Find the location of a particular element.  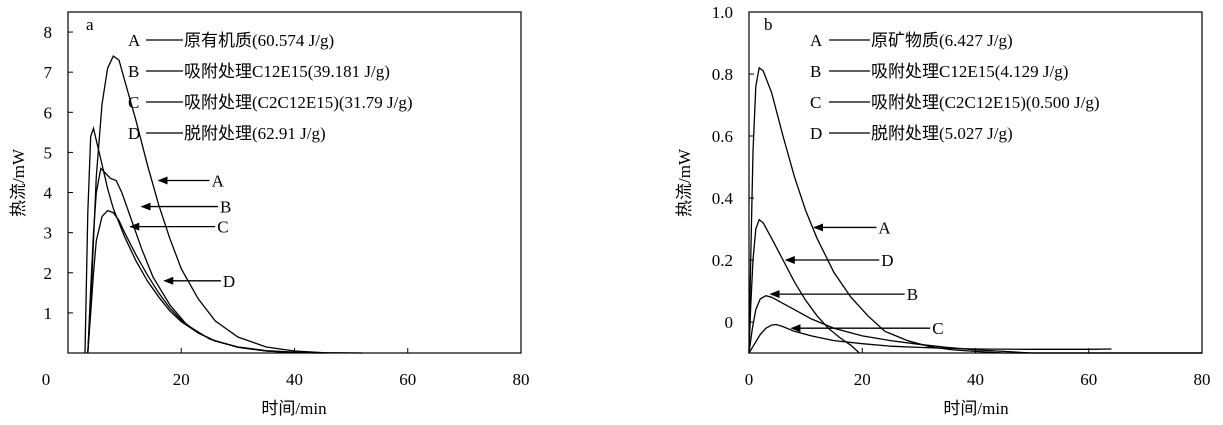

y-axis-title-a: 热流/mW is located at coordinates (18, 182).